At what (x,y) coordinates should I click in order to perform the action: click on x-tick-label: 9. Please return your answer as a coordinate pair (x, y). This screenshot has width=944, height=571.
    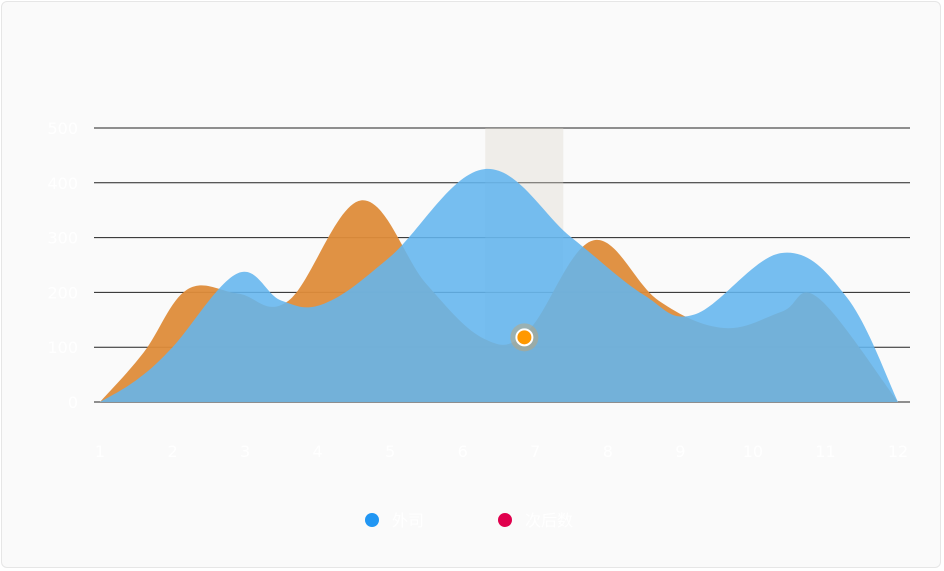
    Looking at the image, I should click on (680, 451).